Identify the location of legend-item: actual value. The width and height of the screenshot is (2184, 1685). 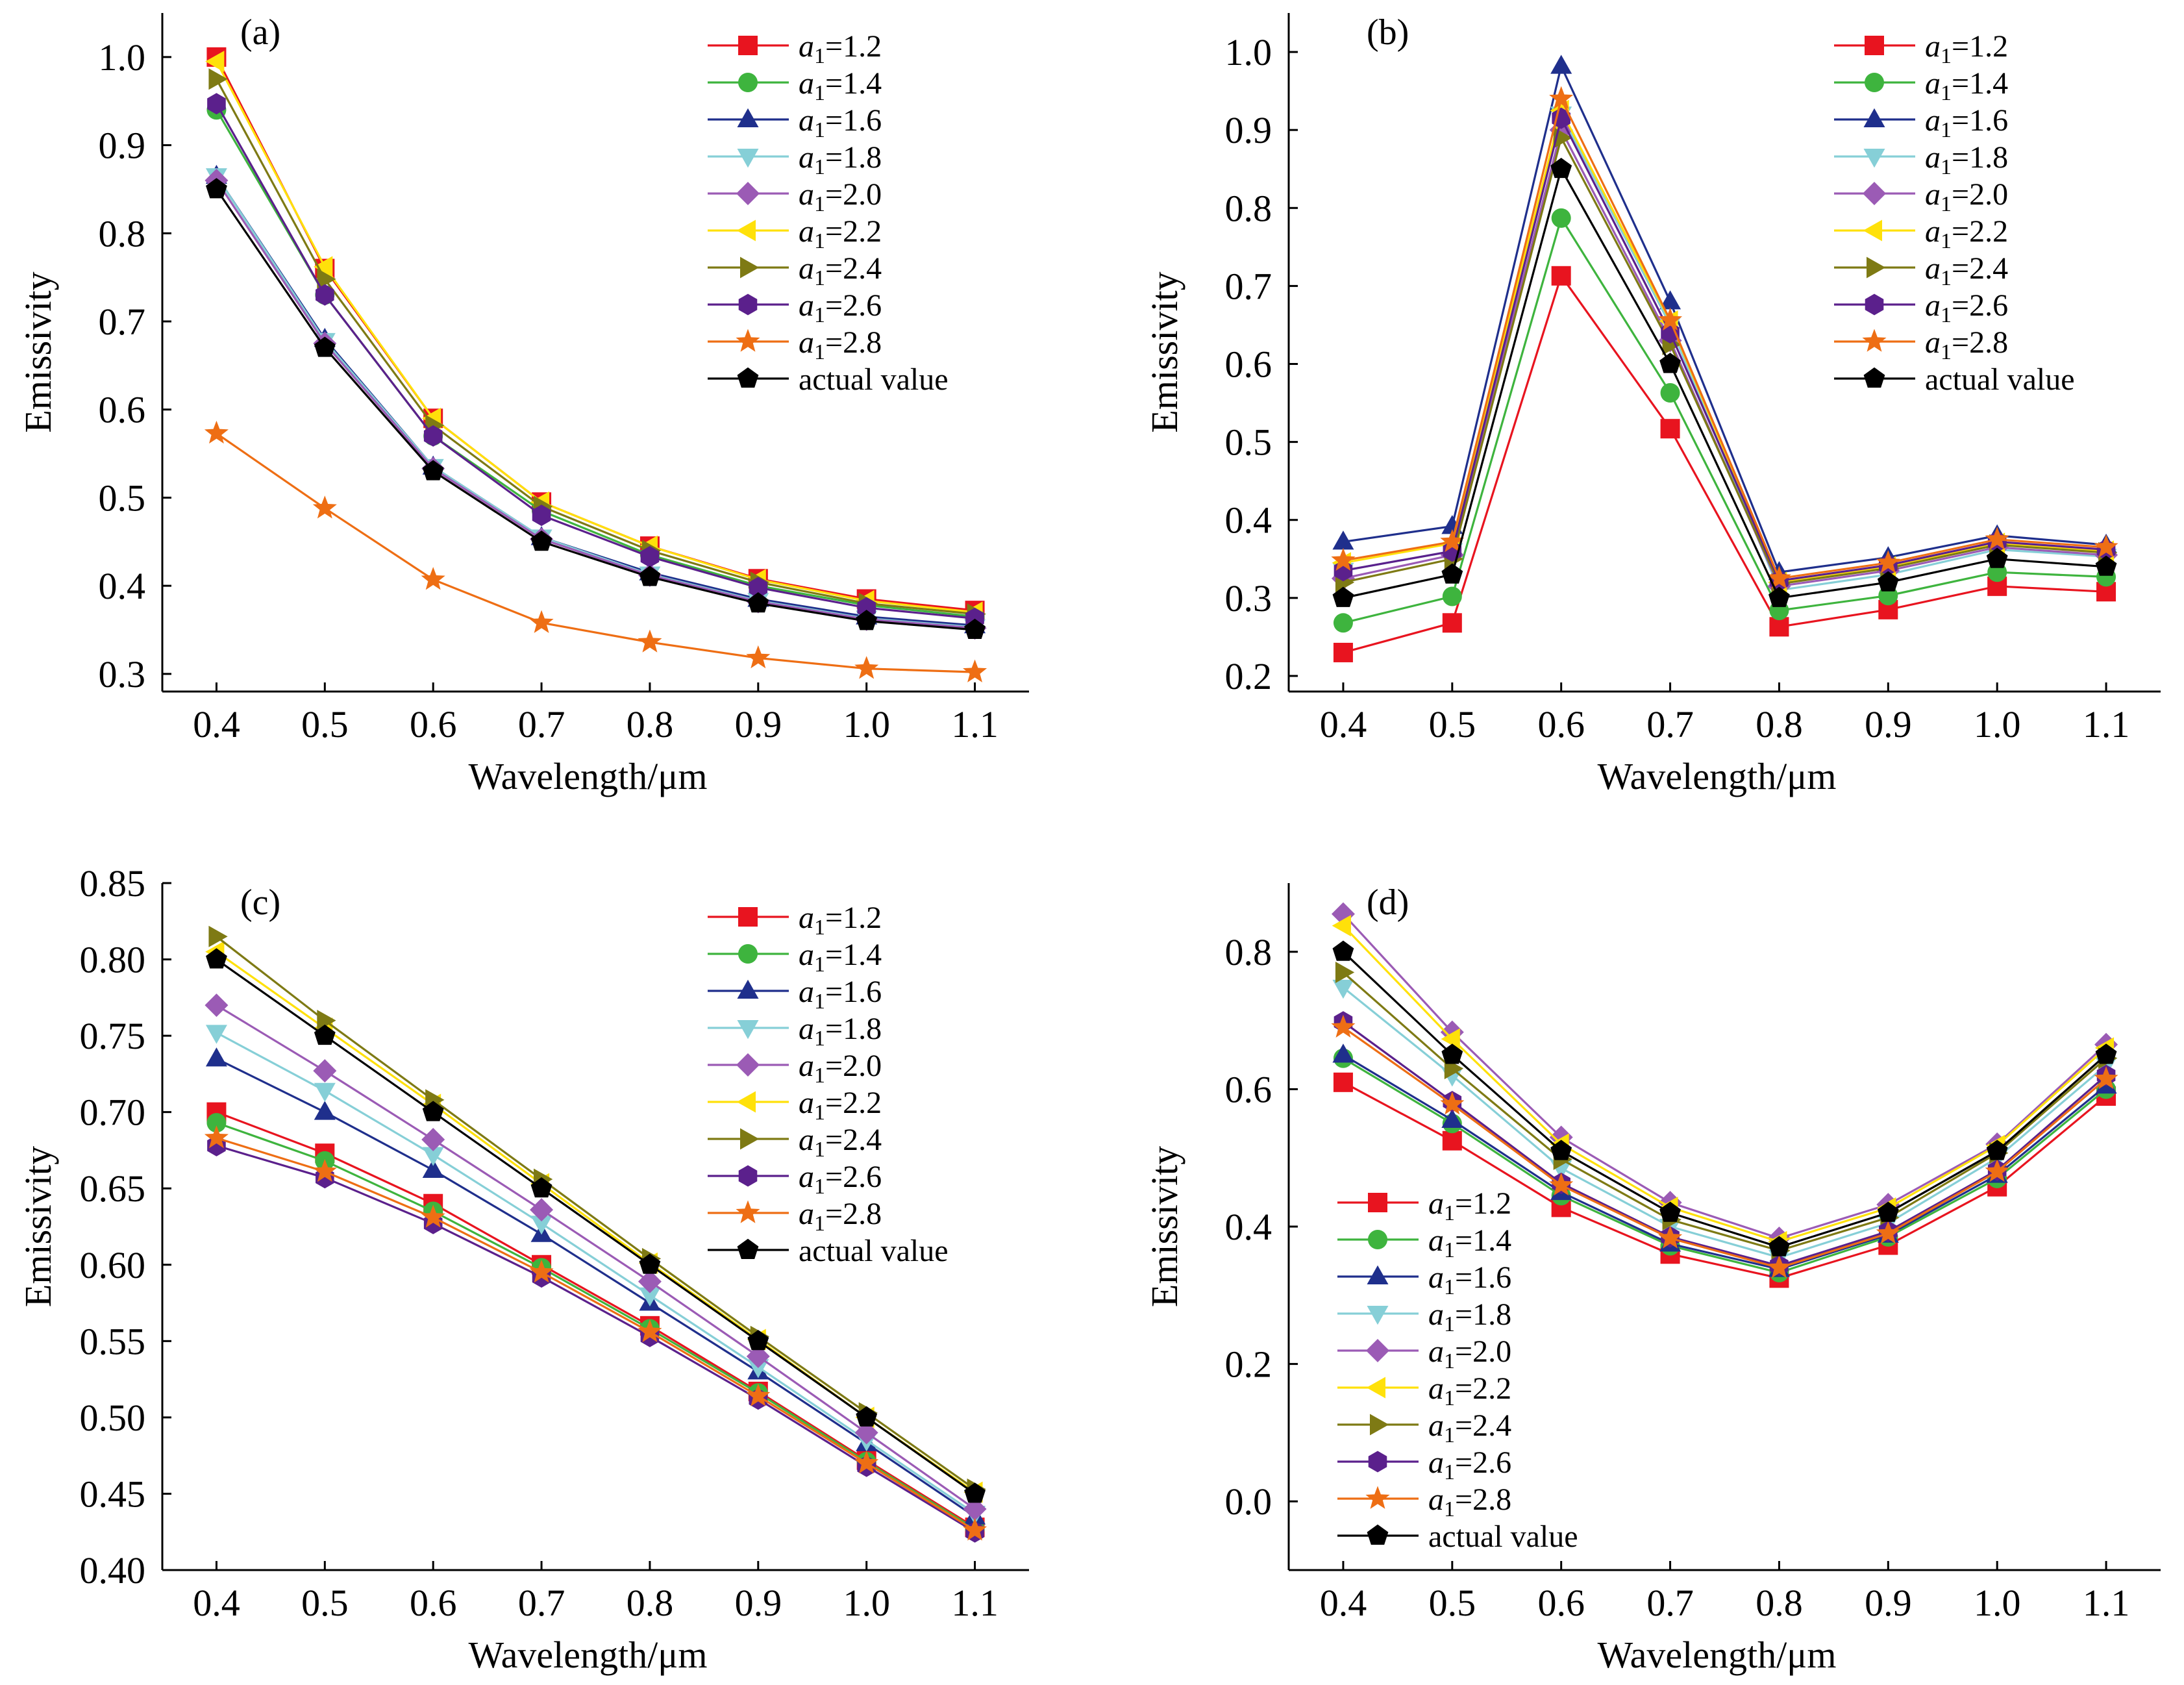
(829, 379).